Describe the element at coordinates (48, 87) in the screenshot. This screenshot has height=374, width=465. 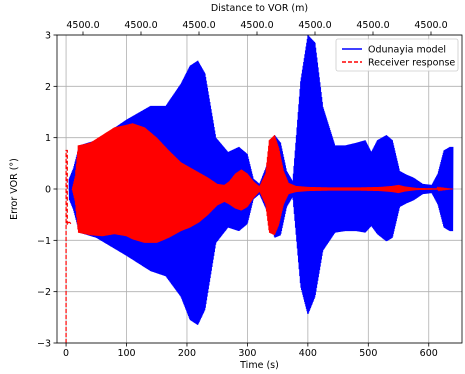
I see `y-tick-label: 2` at that location.